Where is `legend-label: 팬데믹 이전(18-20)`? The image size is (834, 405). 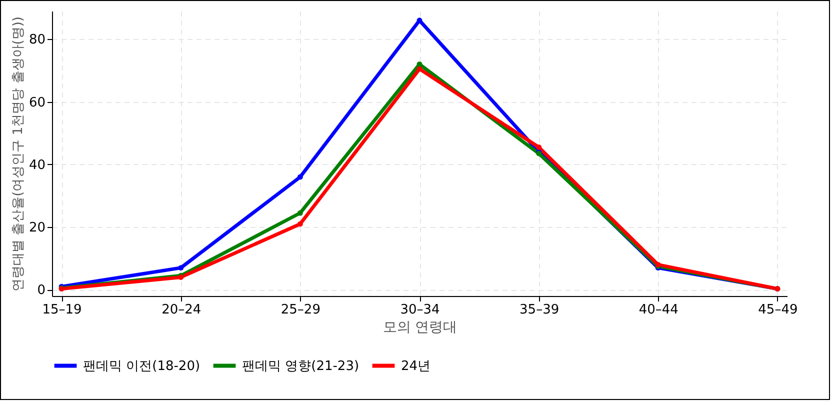
legend-label: 팬데믹 이전(18-20) is located at coordinates (141, 366).